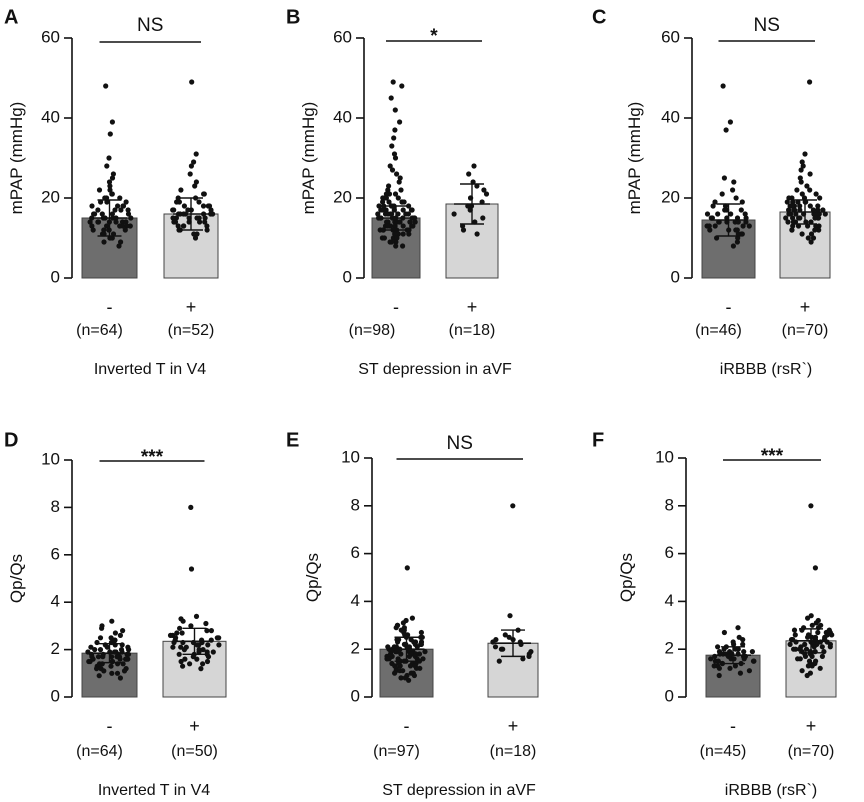 This screenshot has height=802, width=864. What do you see at coordinates (355, 648) in the screenshot?
I see `y-tick-label-e-2: 2` at bounding box center [355, 648].